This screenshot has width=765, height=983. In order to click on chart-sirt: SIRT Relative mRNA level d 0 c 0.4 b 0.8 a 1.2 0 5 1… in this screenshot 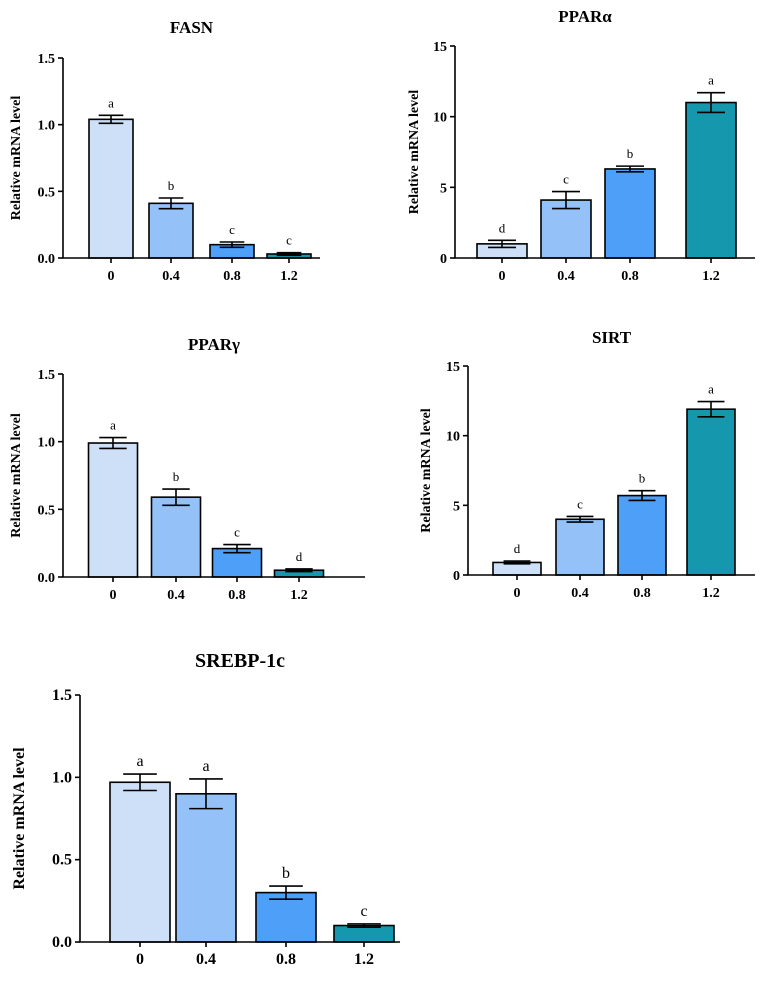, I will do `click(587, 464)`.